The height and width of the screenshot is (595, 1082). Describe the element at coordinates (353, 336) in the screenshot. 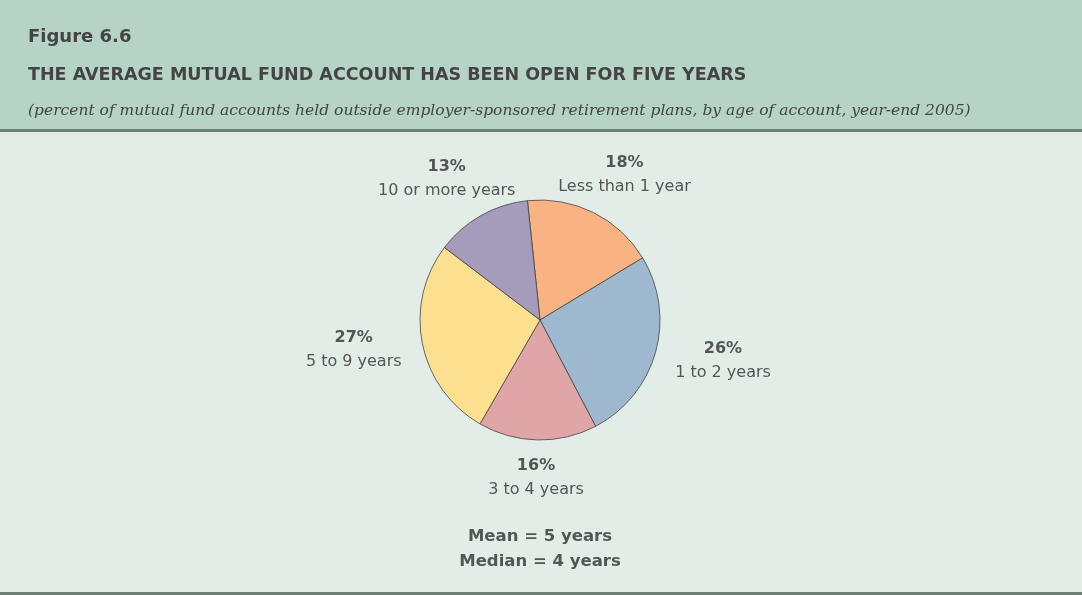

I see `data-label: 27%` at that location.